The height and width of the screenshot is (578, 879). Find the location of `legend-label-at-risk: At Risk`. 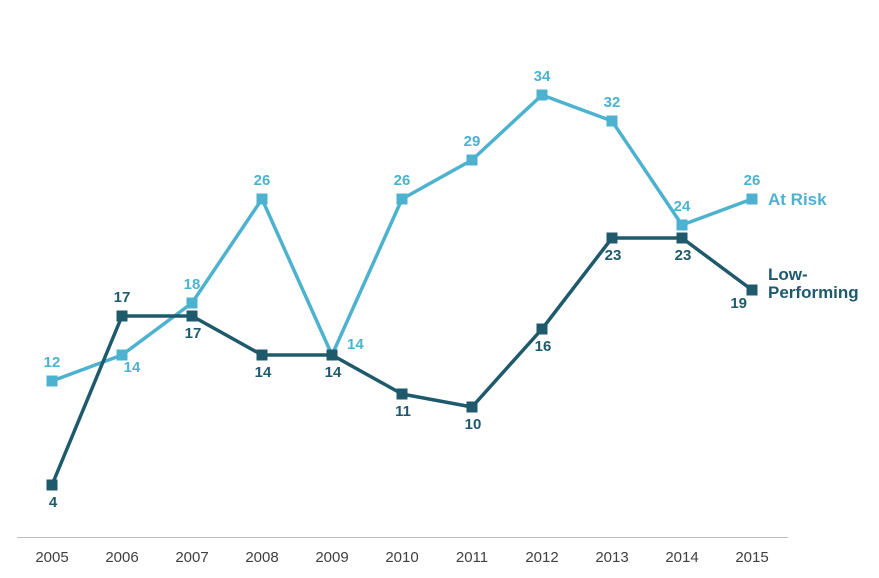

legend-label-at-risk: At Risk is located at coordinates (797, 199).